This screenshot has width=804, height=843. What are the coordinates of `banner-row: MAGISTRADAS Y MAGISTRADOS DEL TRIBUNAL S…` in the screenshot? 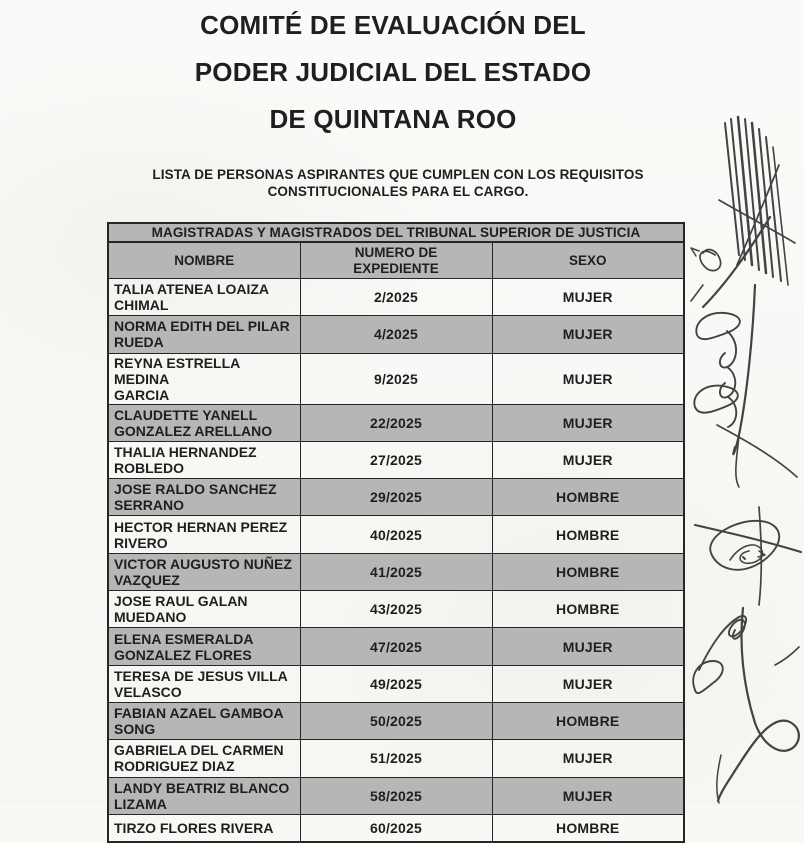 It's located at (396, 232).